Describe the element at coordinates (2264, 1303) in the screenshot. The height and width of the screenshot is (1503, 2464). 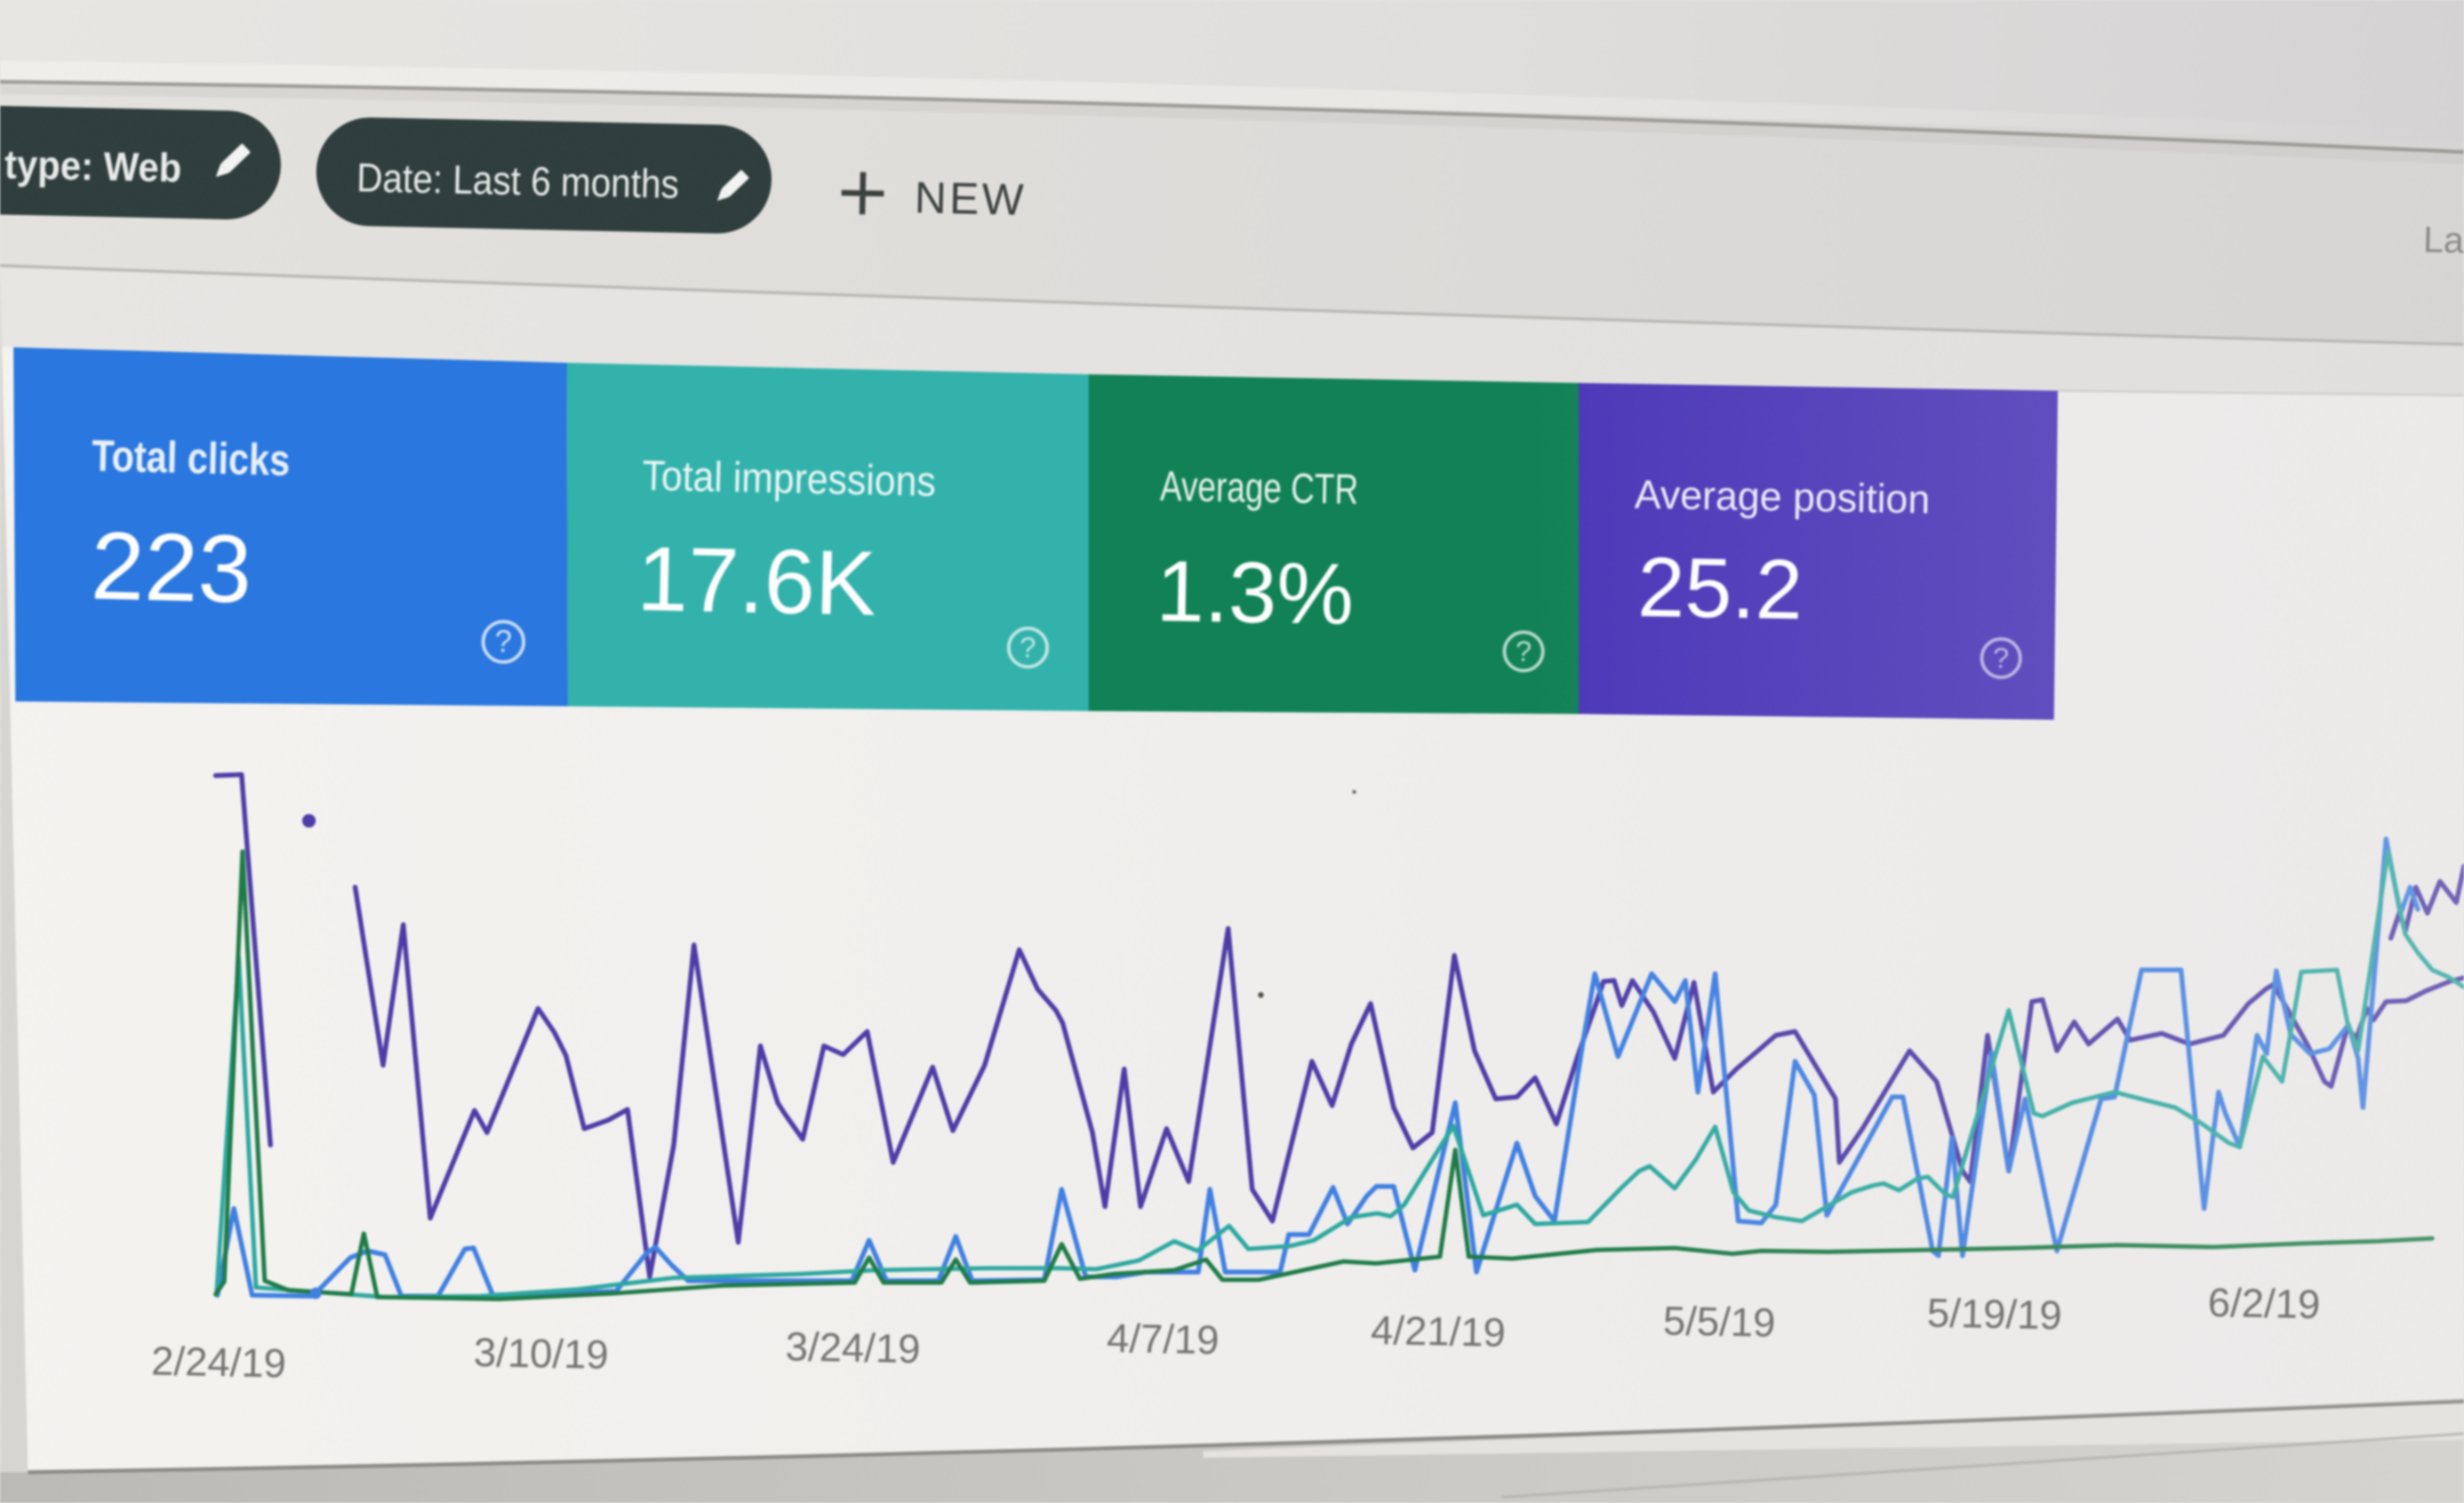
I see `svg-text: 6/2/19` at that location.